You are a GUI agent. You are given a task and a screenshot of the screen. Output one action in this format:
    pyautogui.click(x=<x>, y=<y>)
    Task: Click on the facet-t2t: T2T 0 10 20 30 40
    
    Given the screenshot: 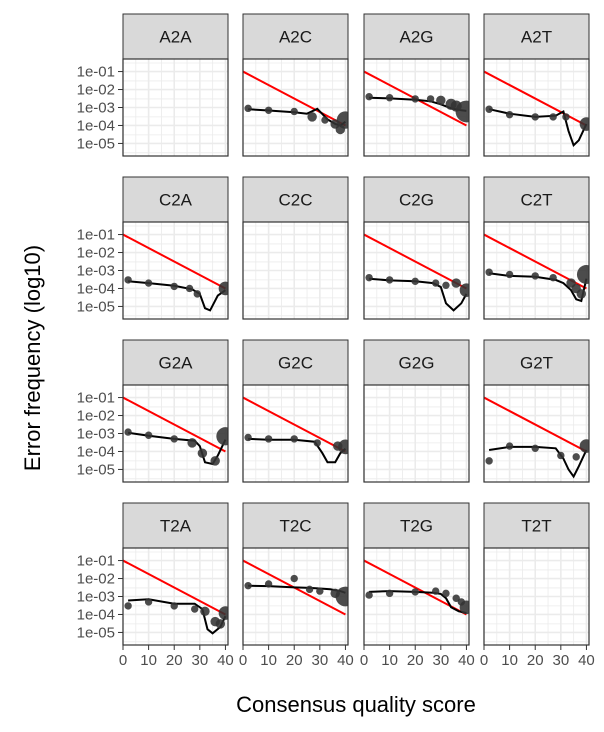 What is the action you would take?
    pyautogui.click(x=537, y=585)
    